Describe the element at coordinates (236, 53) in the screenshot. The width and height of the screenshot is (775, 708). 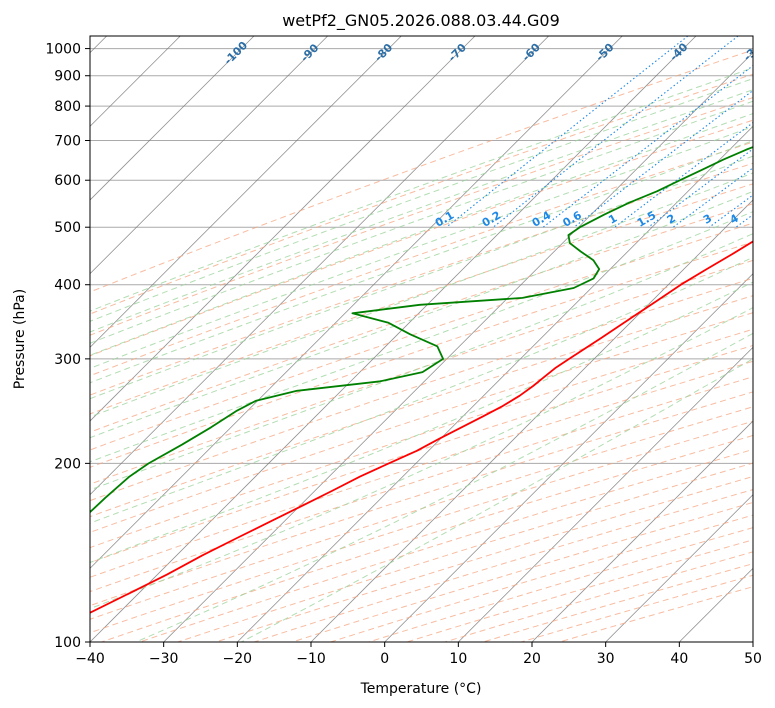
I see `dry-adiabat-label: -100` at that location.